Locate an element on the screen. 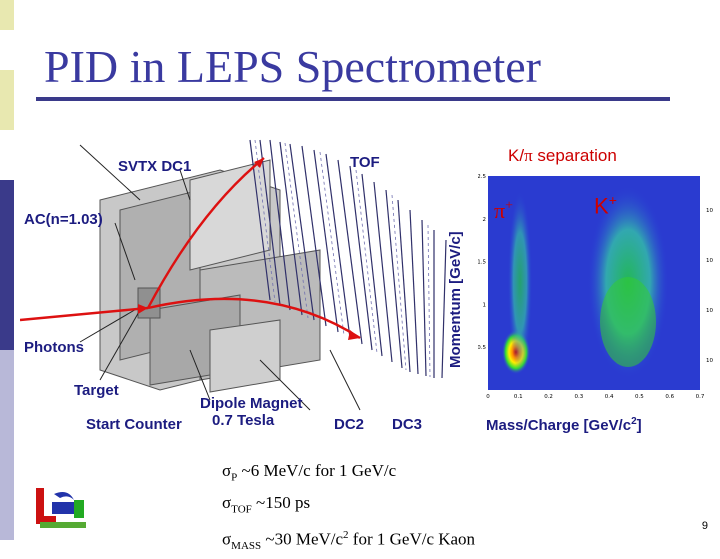 This screenshot has width=720, height=559. title-underline is located at coordinates (353, 99).